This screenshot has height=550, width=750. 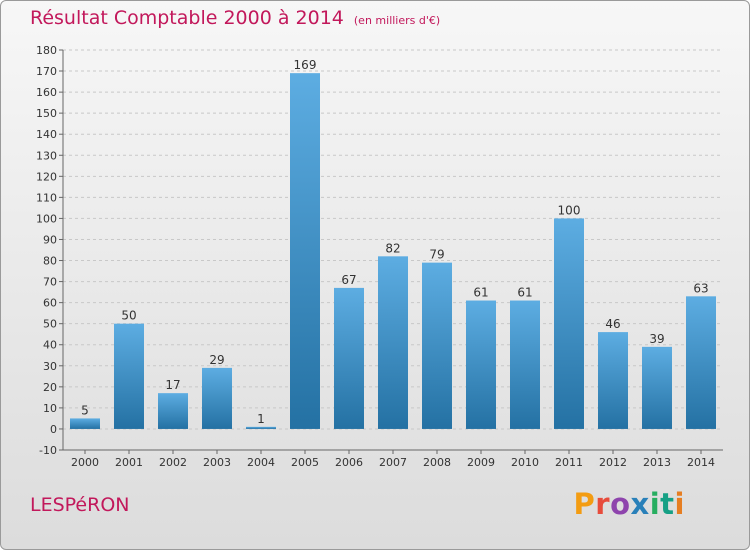 What do you see at coordinates (393, 462) in the screenshot?
I see `x-tick-label: 2007` at bounding box center [393, 462].